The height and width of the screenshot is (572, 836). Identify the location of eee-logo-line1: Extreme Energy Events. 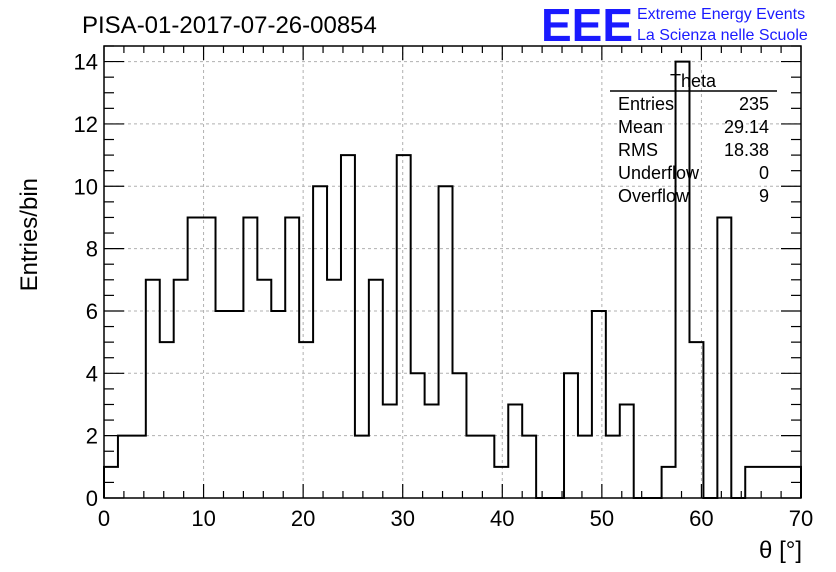
(721, 14).